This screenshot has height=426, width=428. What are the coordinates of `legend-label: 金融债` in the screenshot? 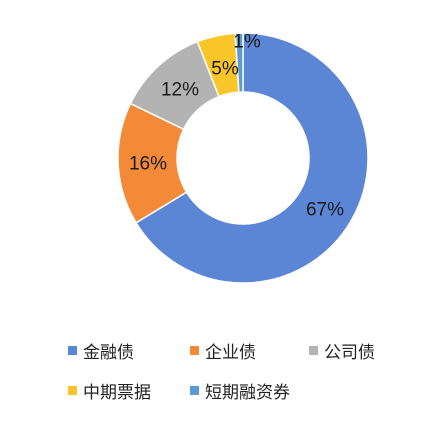 It's located at (108, 353).